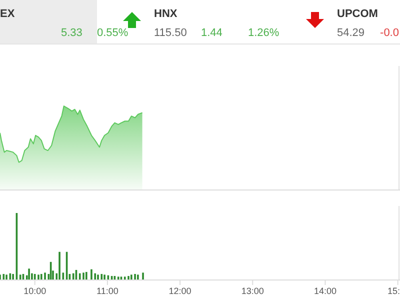 The width and height of the screenshot is (400, 300). Describe the element at coordinates (35, 291) in the screenshot. I see `x-tick-label: 10:00` at that location.